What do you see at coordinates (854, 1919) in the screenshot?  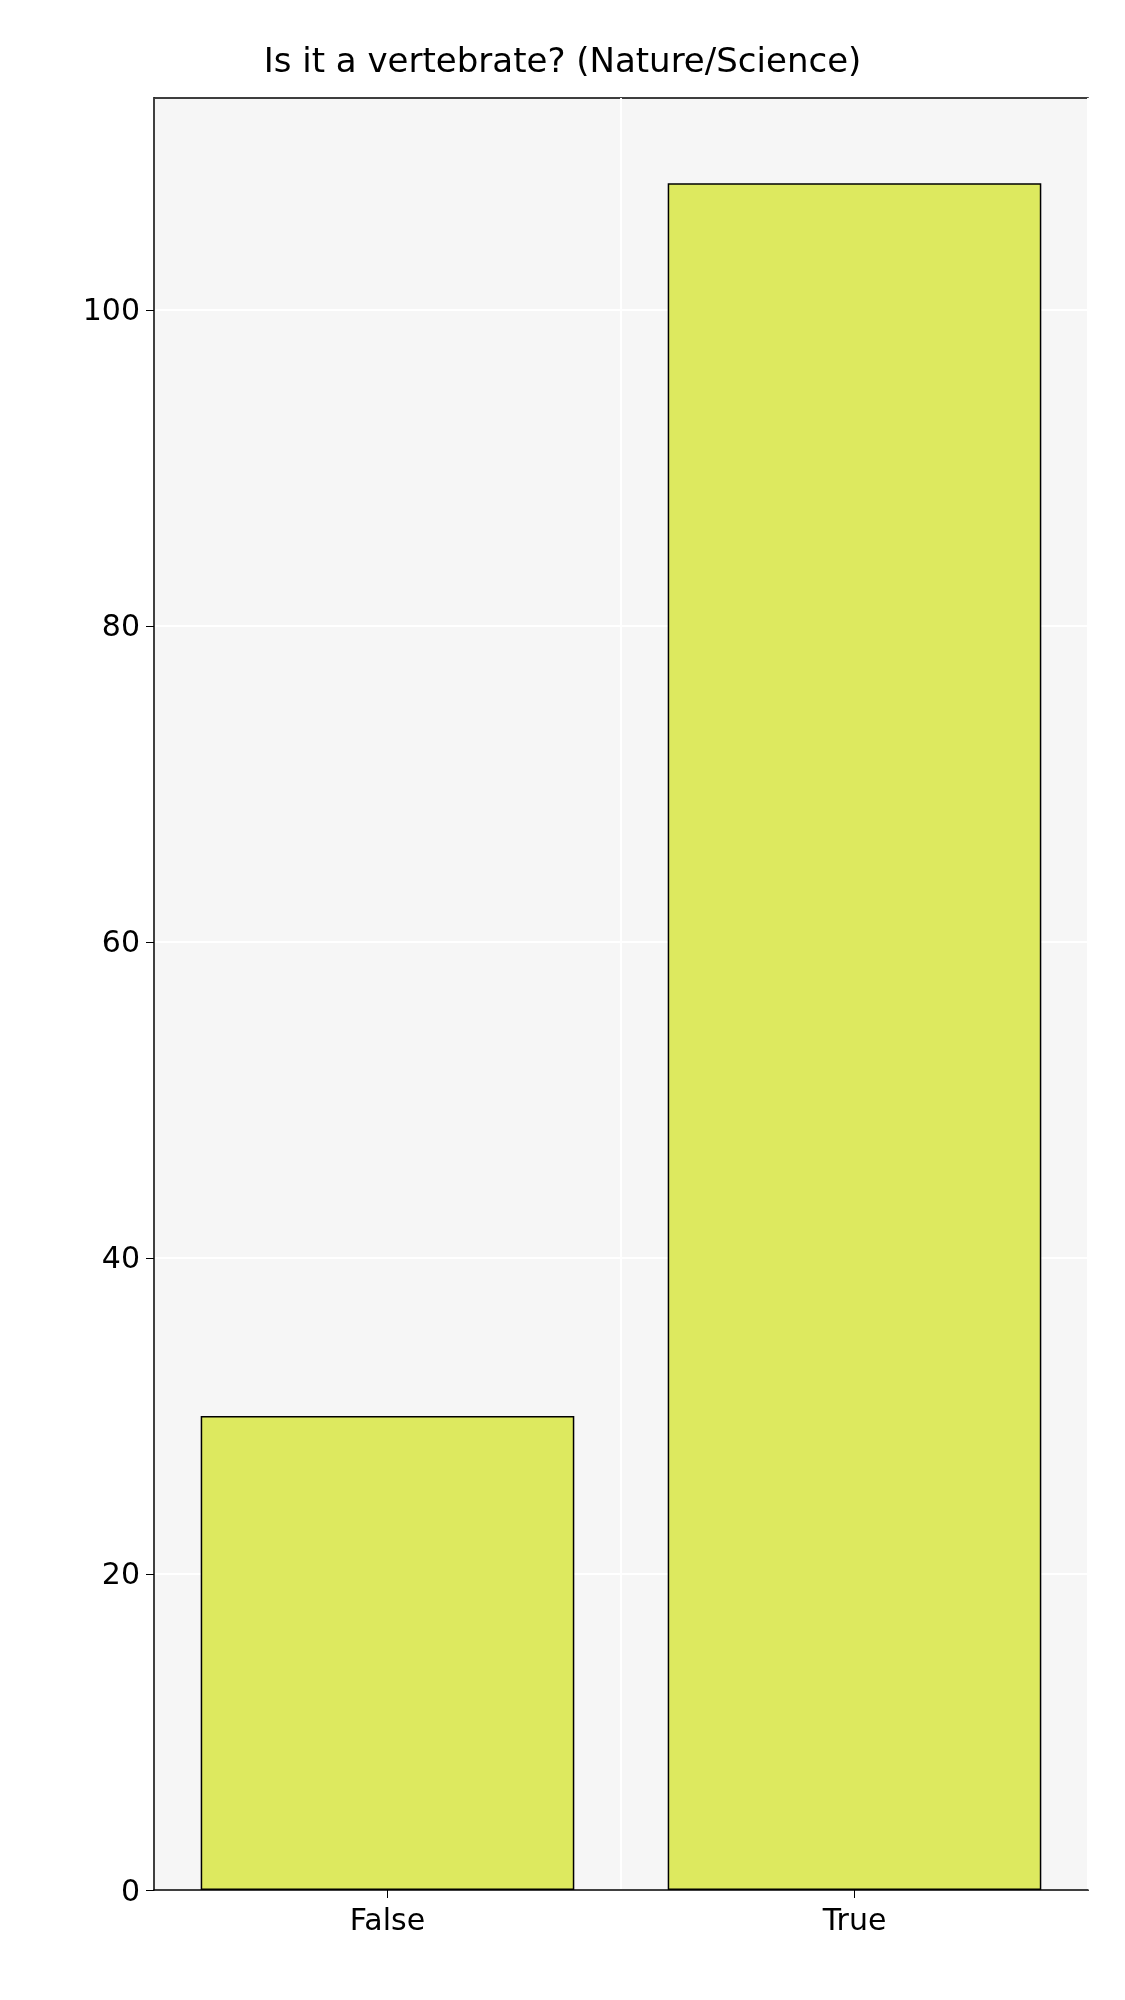 I see `x-tick-label: True` at bounding box center [854, 1919].